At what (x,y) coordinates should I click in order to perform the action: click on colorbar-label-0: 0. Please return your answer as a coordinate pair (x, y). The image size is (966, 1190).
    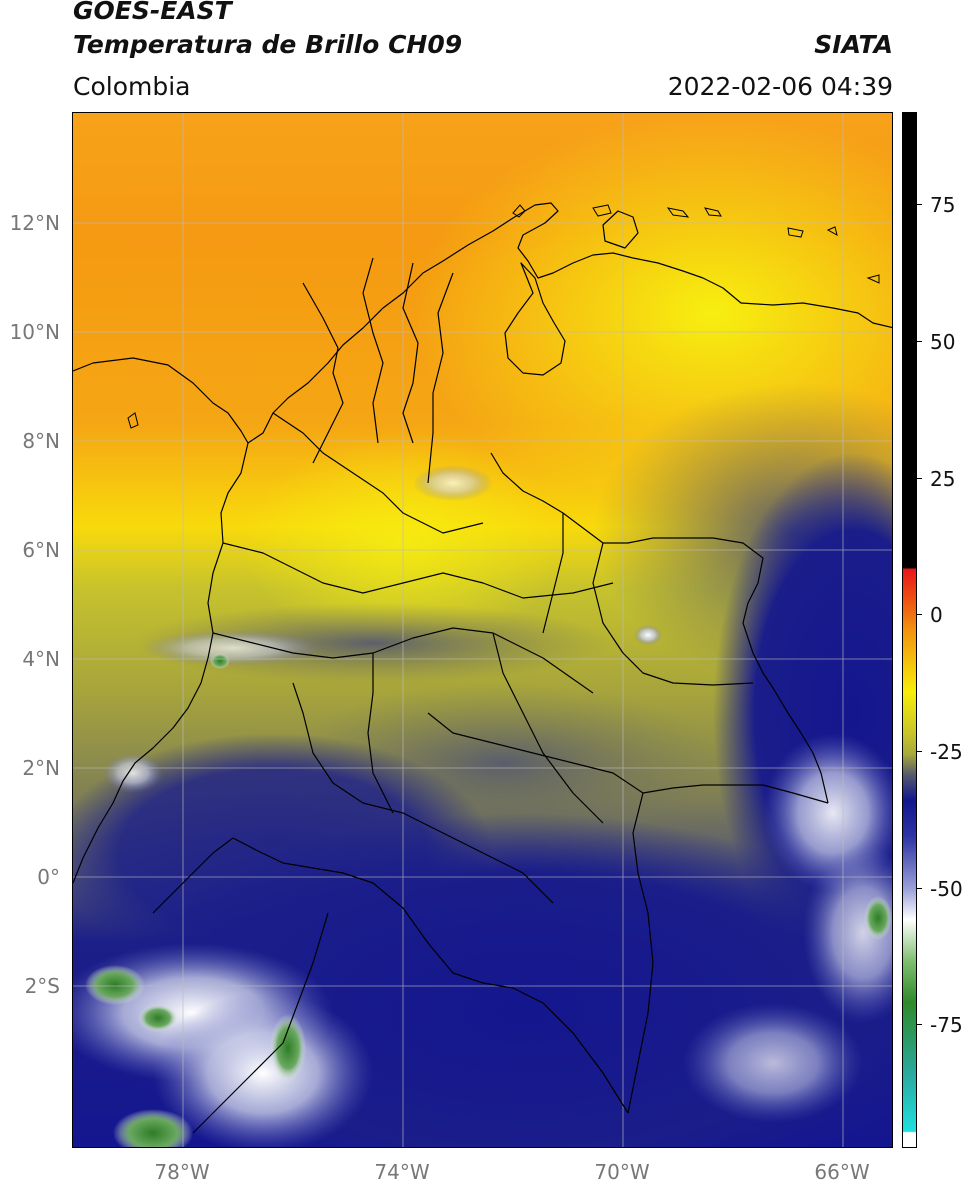
    Looking at the image, I should click on (936, 615).